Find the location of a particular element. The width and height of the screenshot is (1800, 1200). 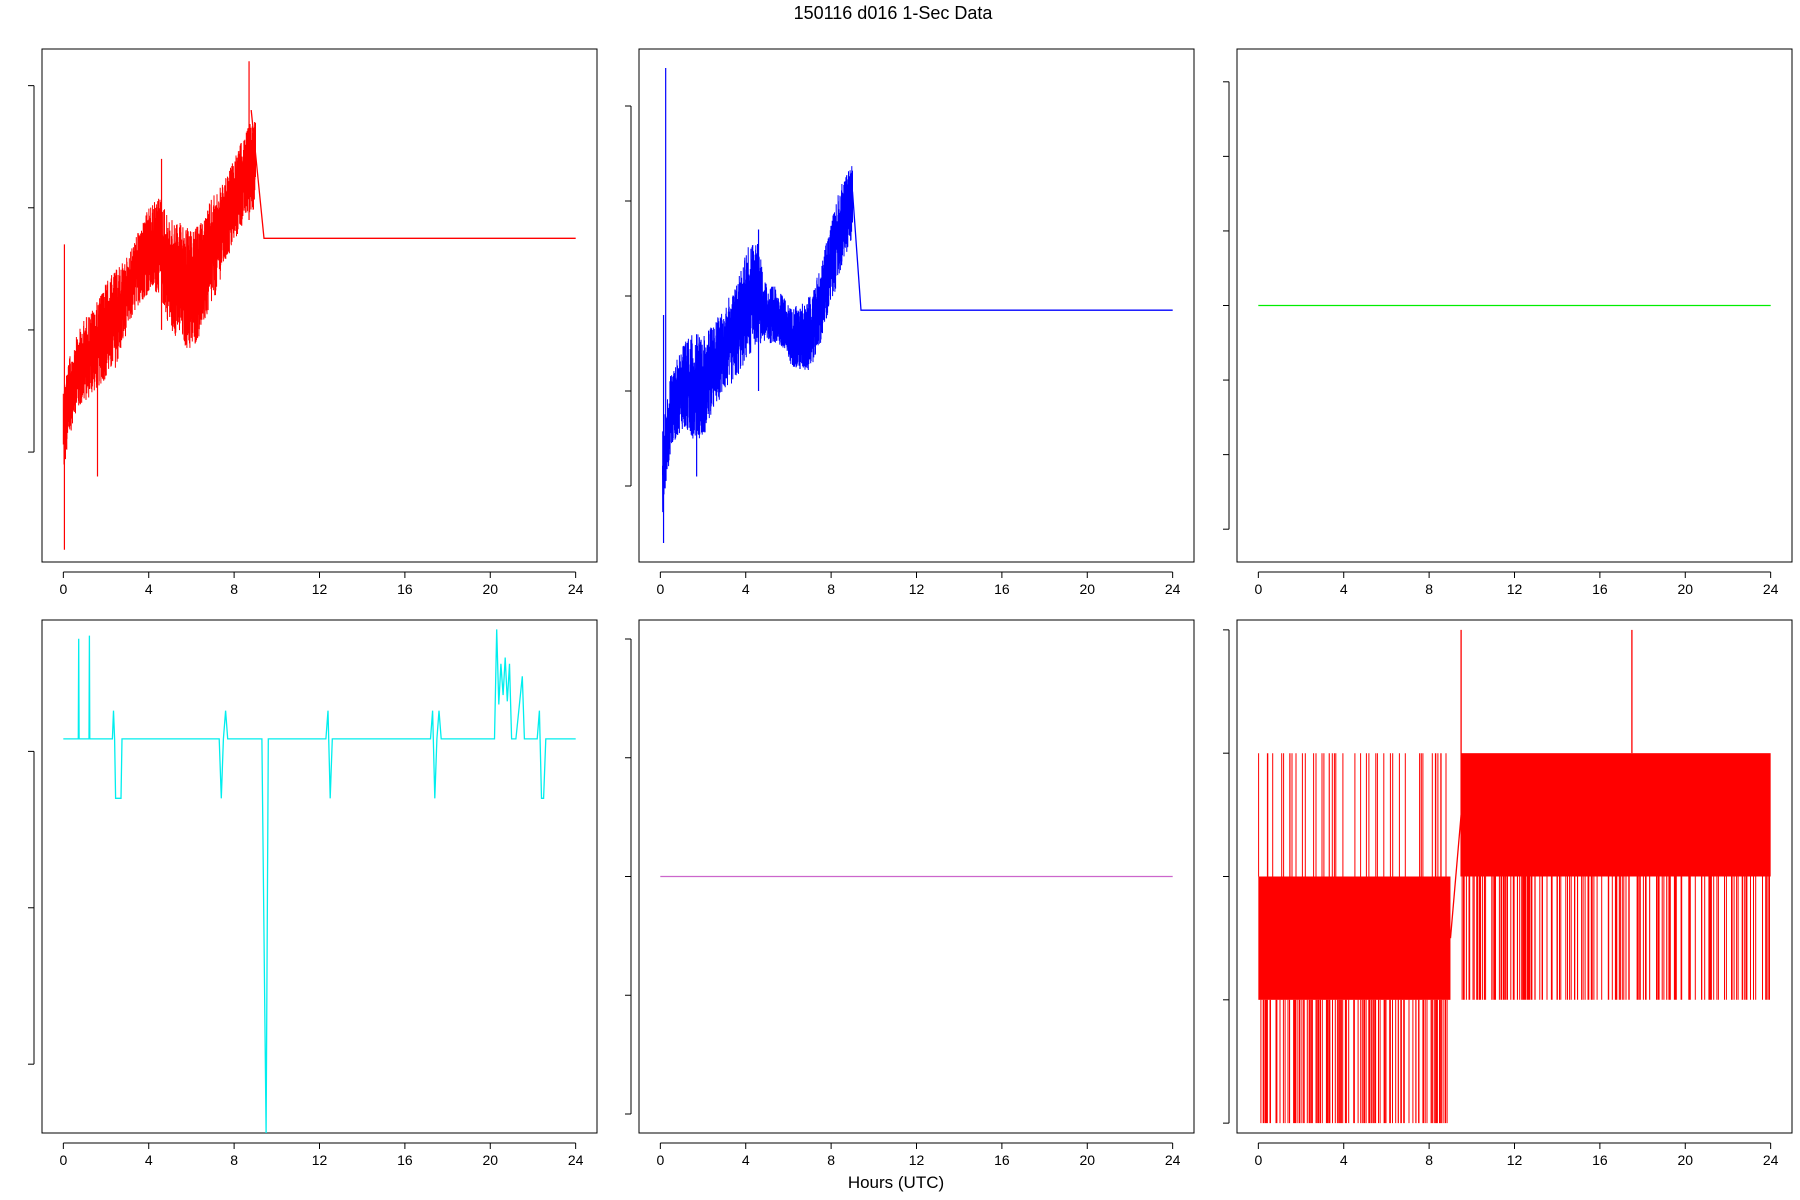

chart-panel-4: 0 4 8 12 16 20 24 is located at coordinates (313, 893).